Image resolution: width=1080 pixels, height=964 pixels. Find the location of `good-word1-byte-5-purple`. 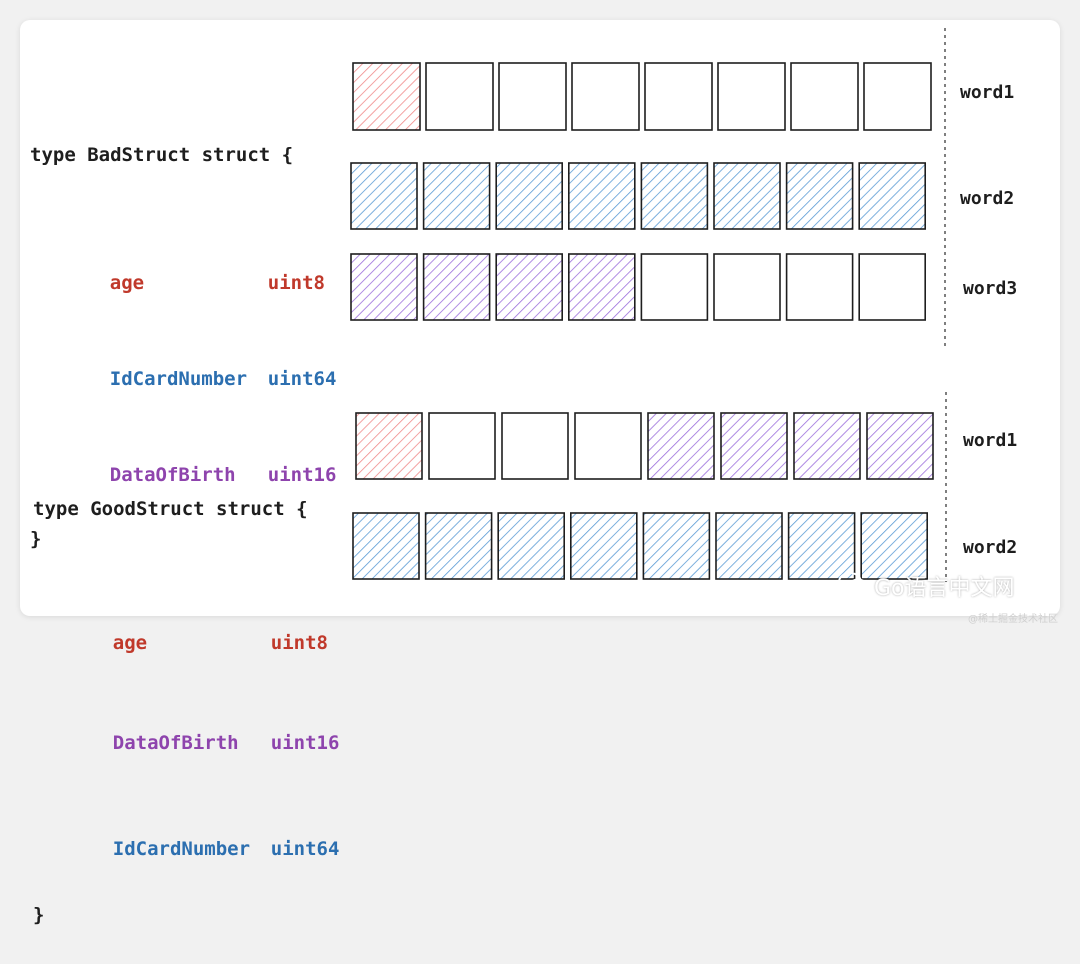

good-word1-byte-5-purple is located at coordinates (681, 446).